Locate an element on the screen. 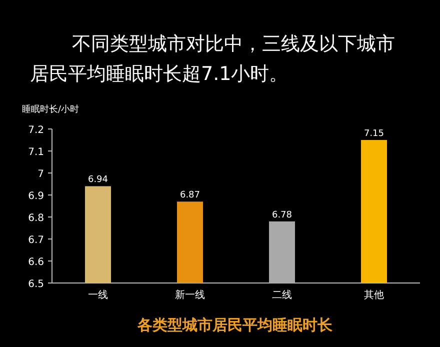 This screenshot has width=440, height=347. y-tick-label: 6.9 is located at coordinates (36, 196).